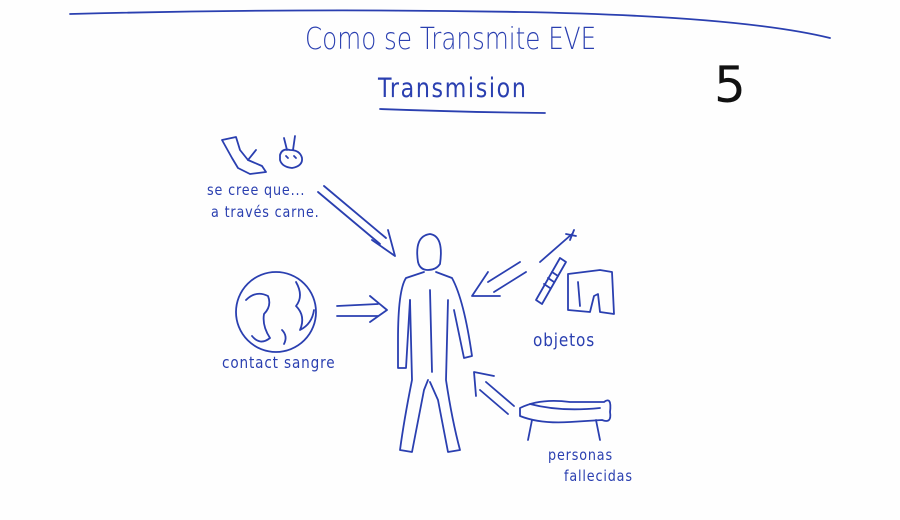 The height and width of the screenshot is (520, 900). What do you see at coordinates (244, 155) in the screenshot?
I see `bat-icon` at bounding box center [244, 155].